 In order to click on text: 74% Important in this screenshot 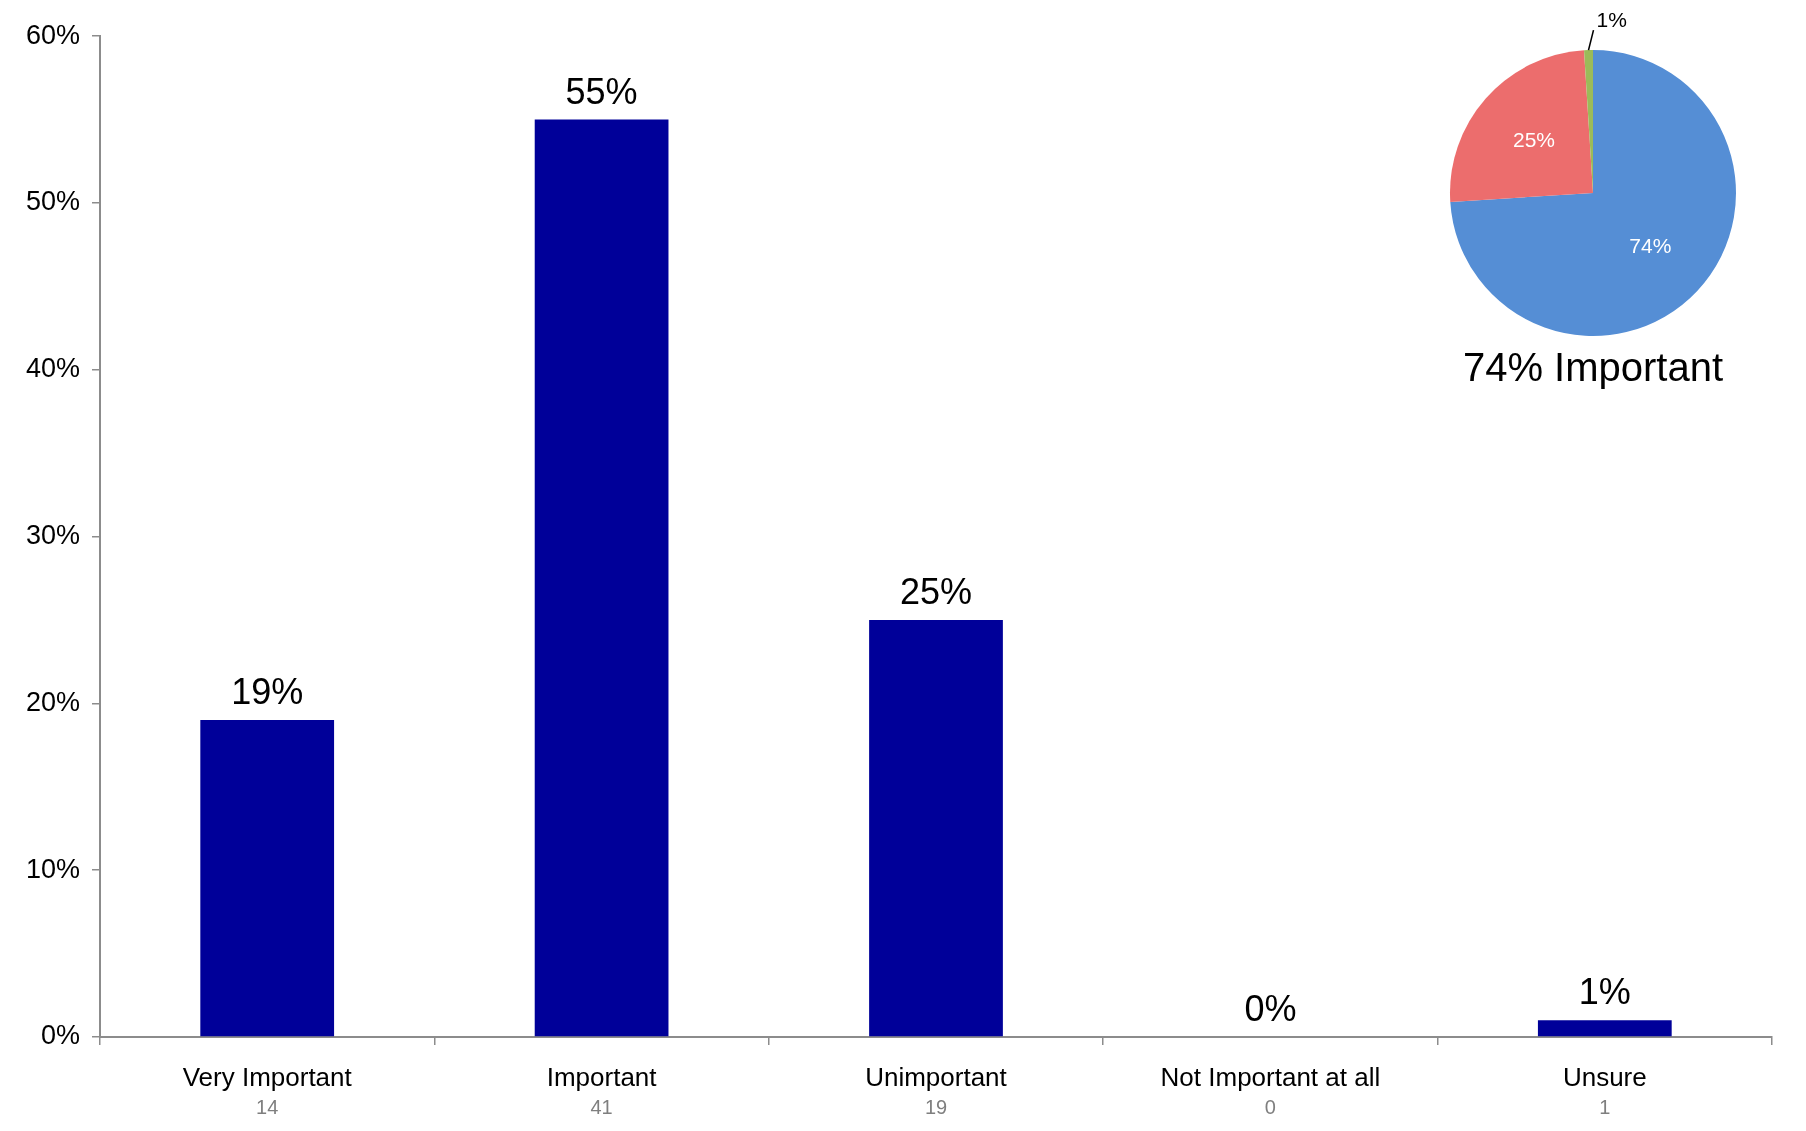, I will do `click(1593, 367)`.